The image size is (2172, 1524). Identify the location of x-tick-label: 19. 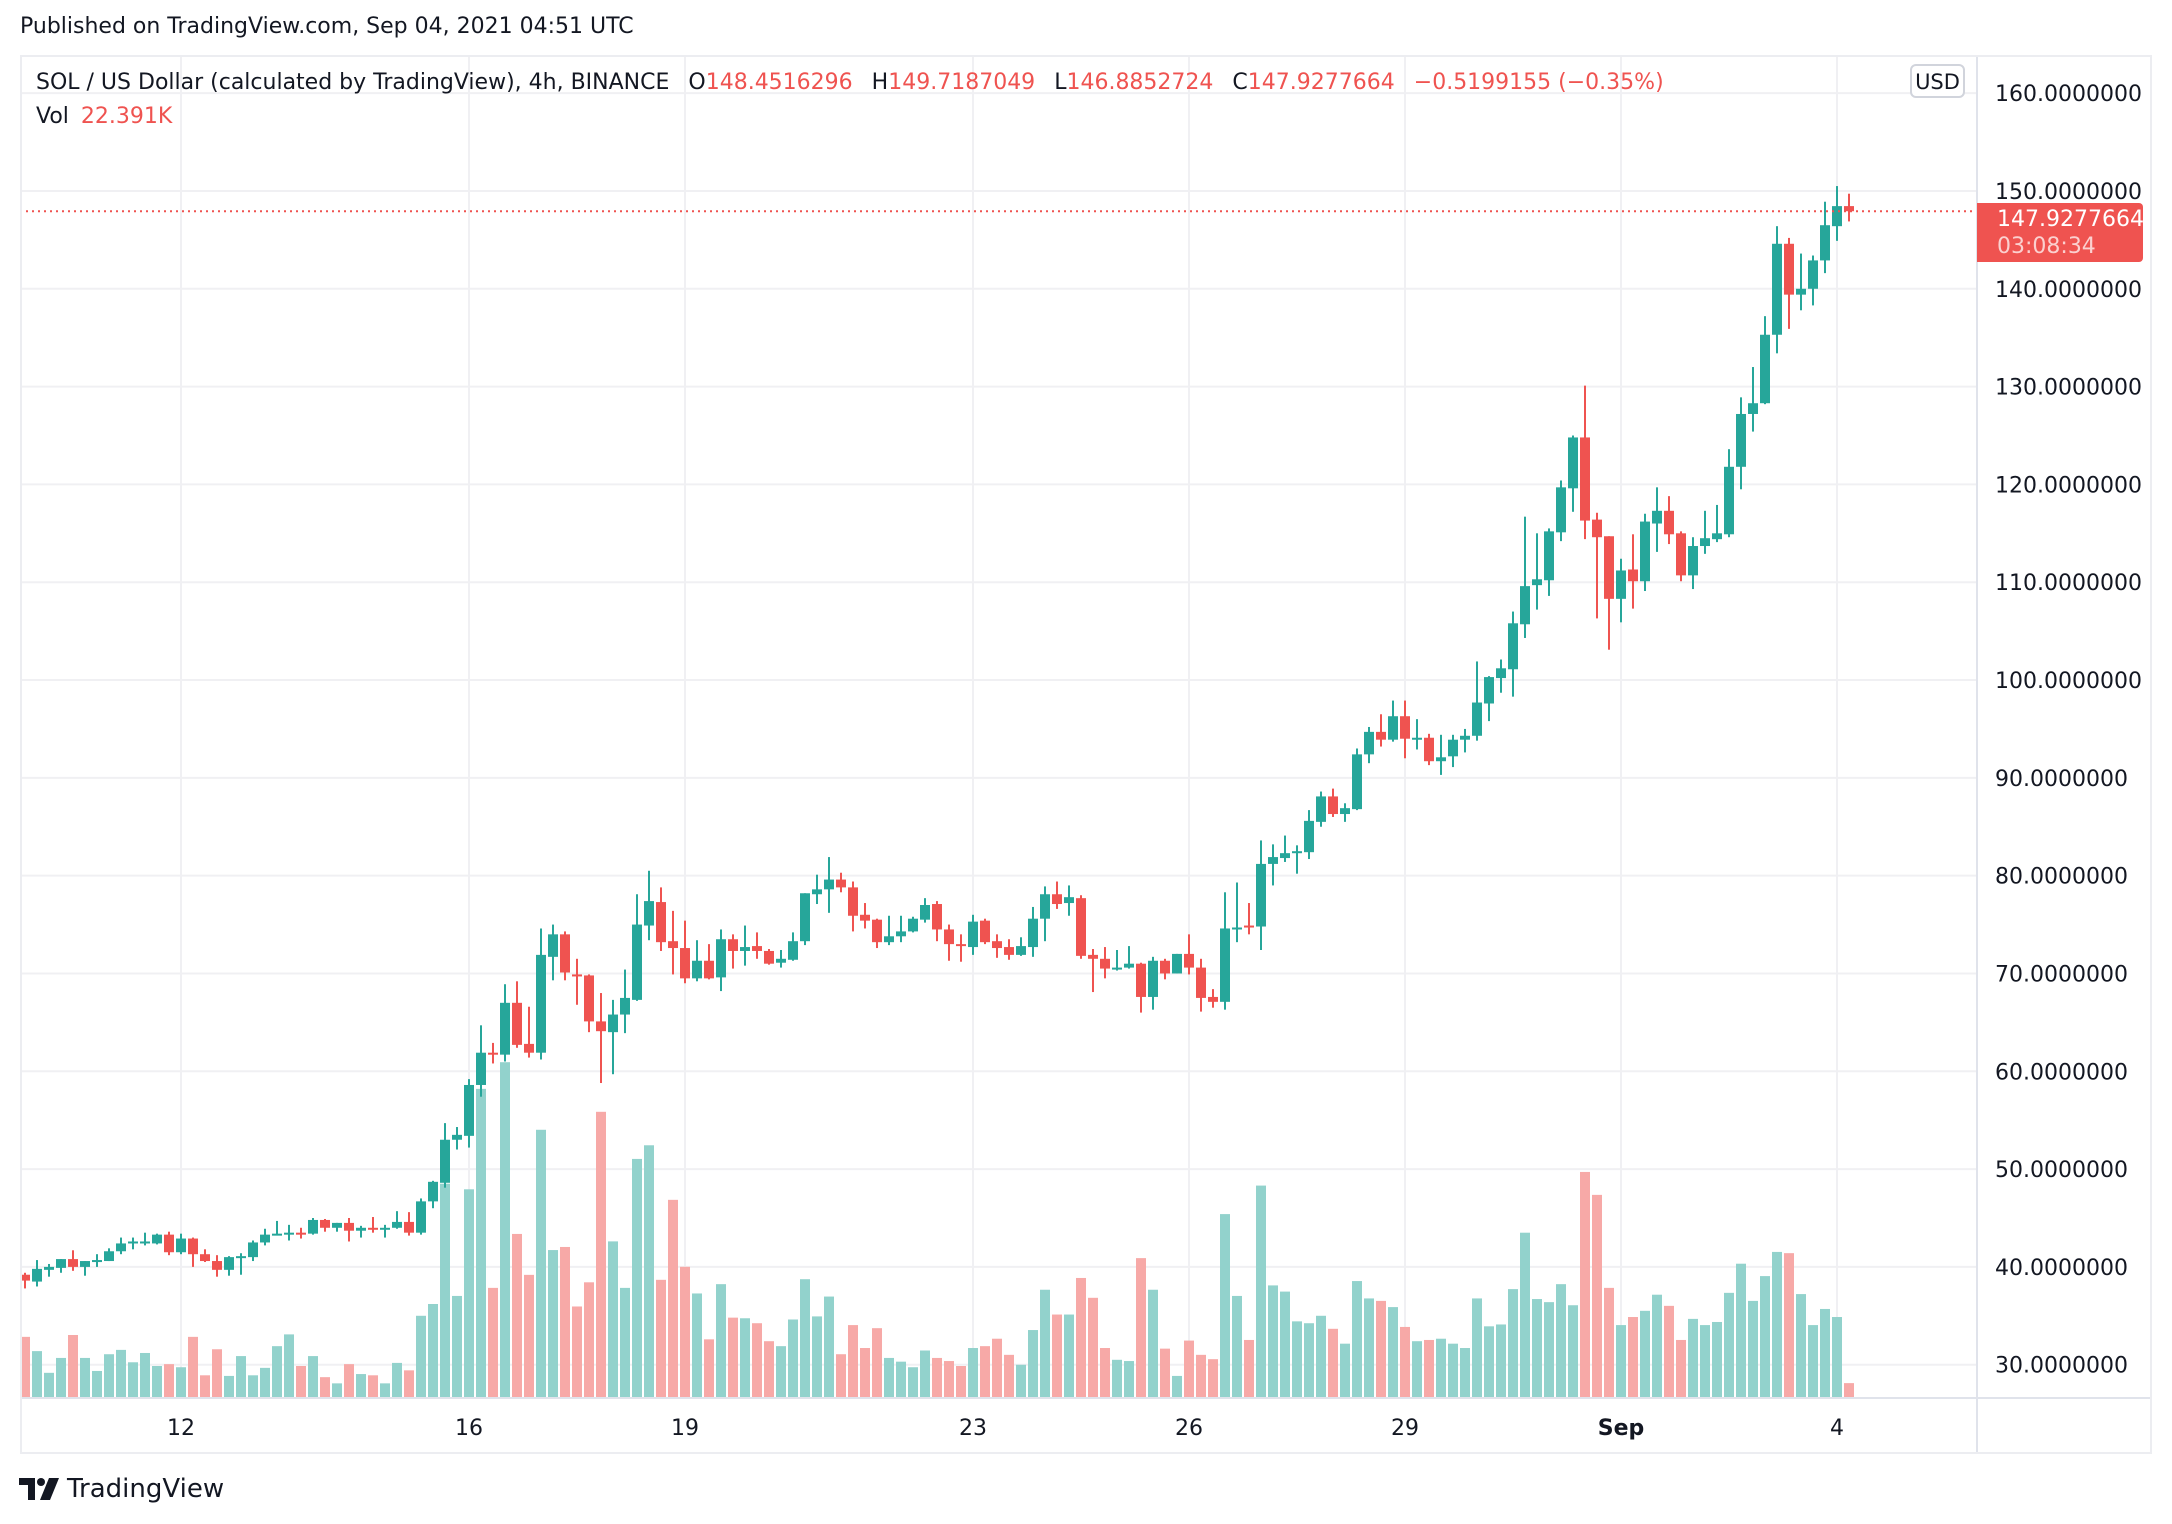
(685, 1428).